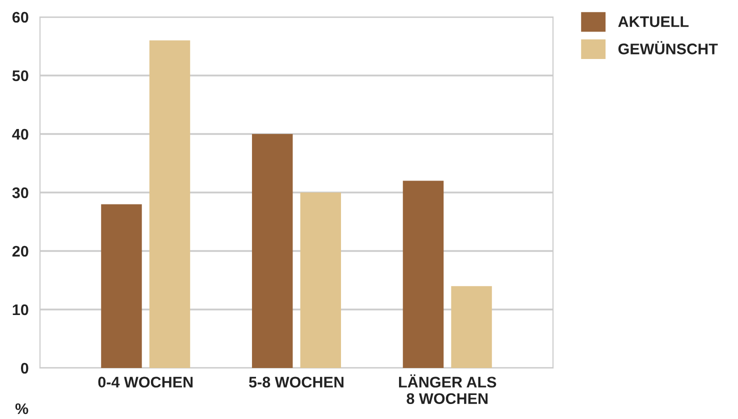 The width and height of the screenshot is (738, 419). Describe the element at coordinates (653, 22) in the screenshot. I see `legend-label: AKTUELL` at that location.